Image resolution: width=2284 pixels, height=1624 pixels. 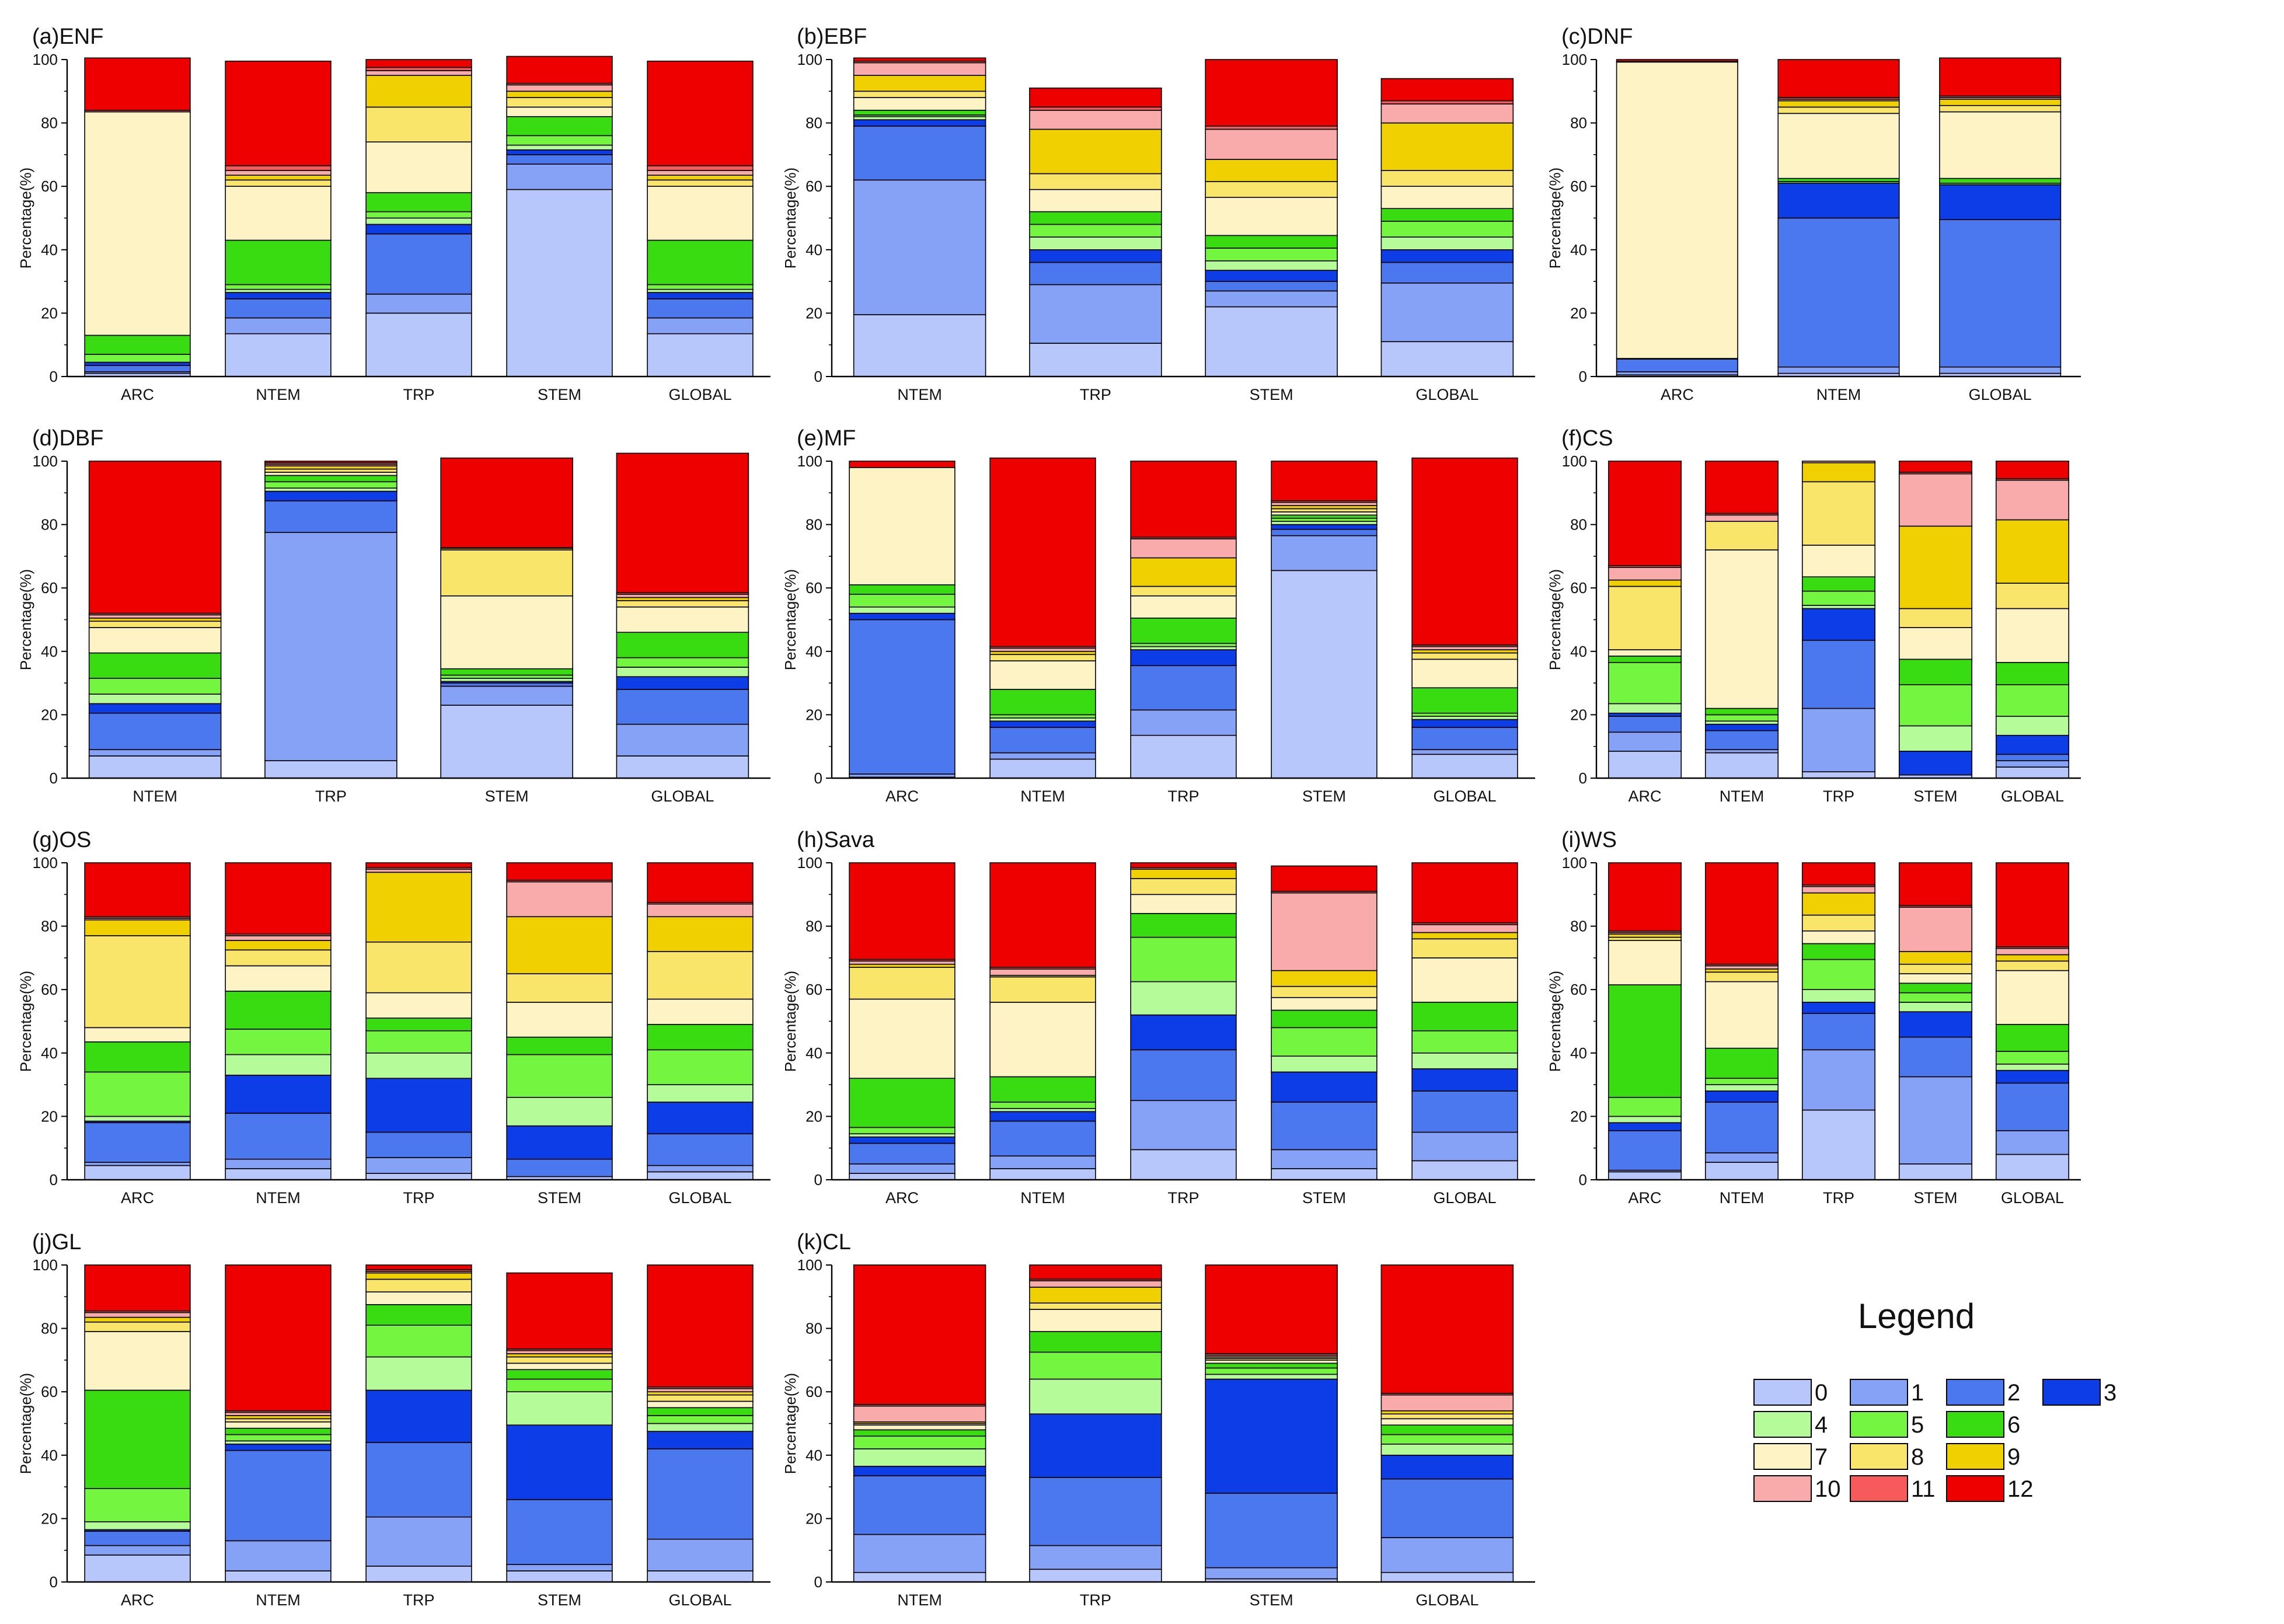 What do you see at coordinates (1579, 989) in the screenshot?
I see `y-tick-label: 60` at bounding box center [1579, 989].